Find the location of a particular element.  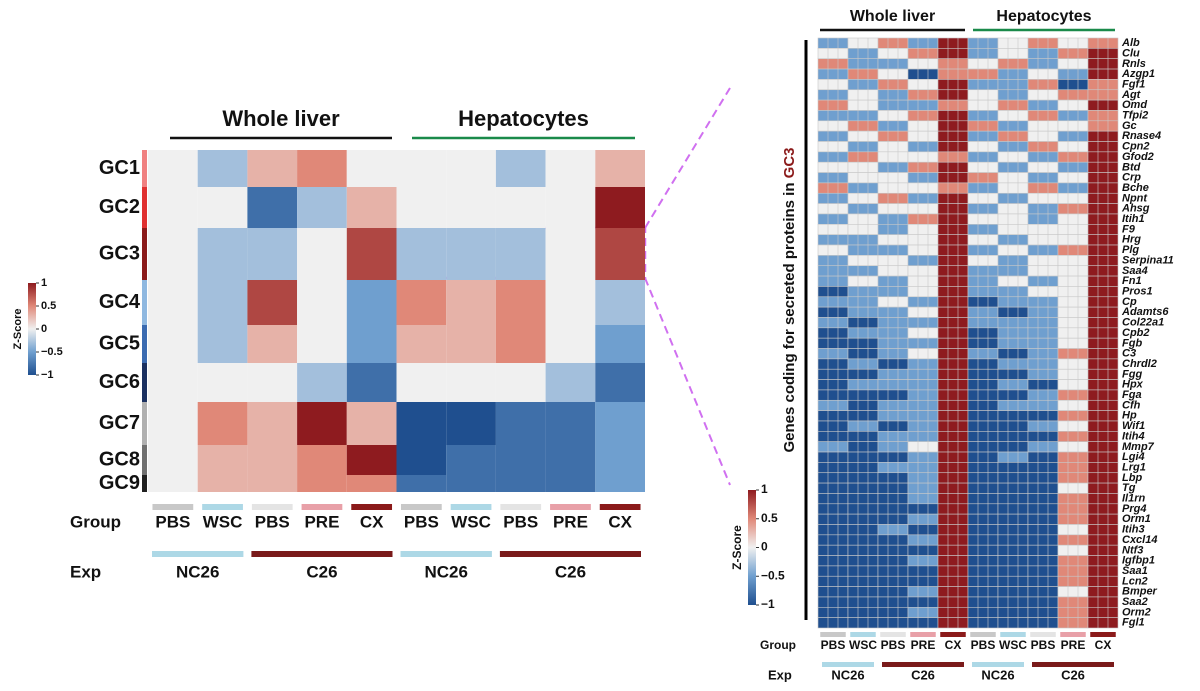

gene-label: Fn1 is located at coordinates (1132, 281).